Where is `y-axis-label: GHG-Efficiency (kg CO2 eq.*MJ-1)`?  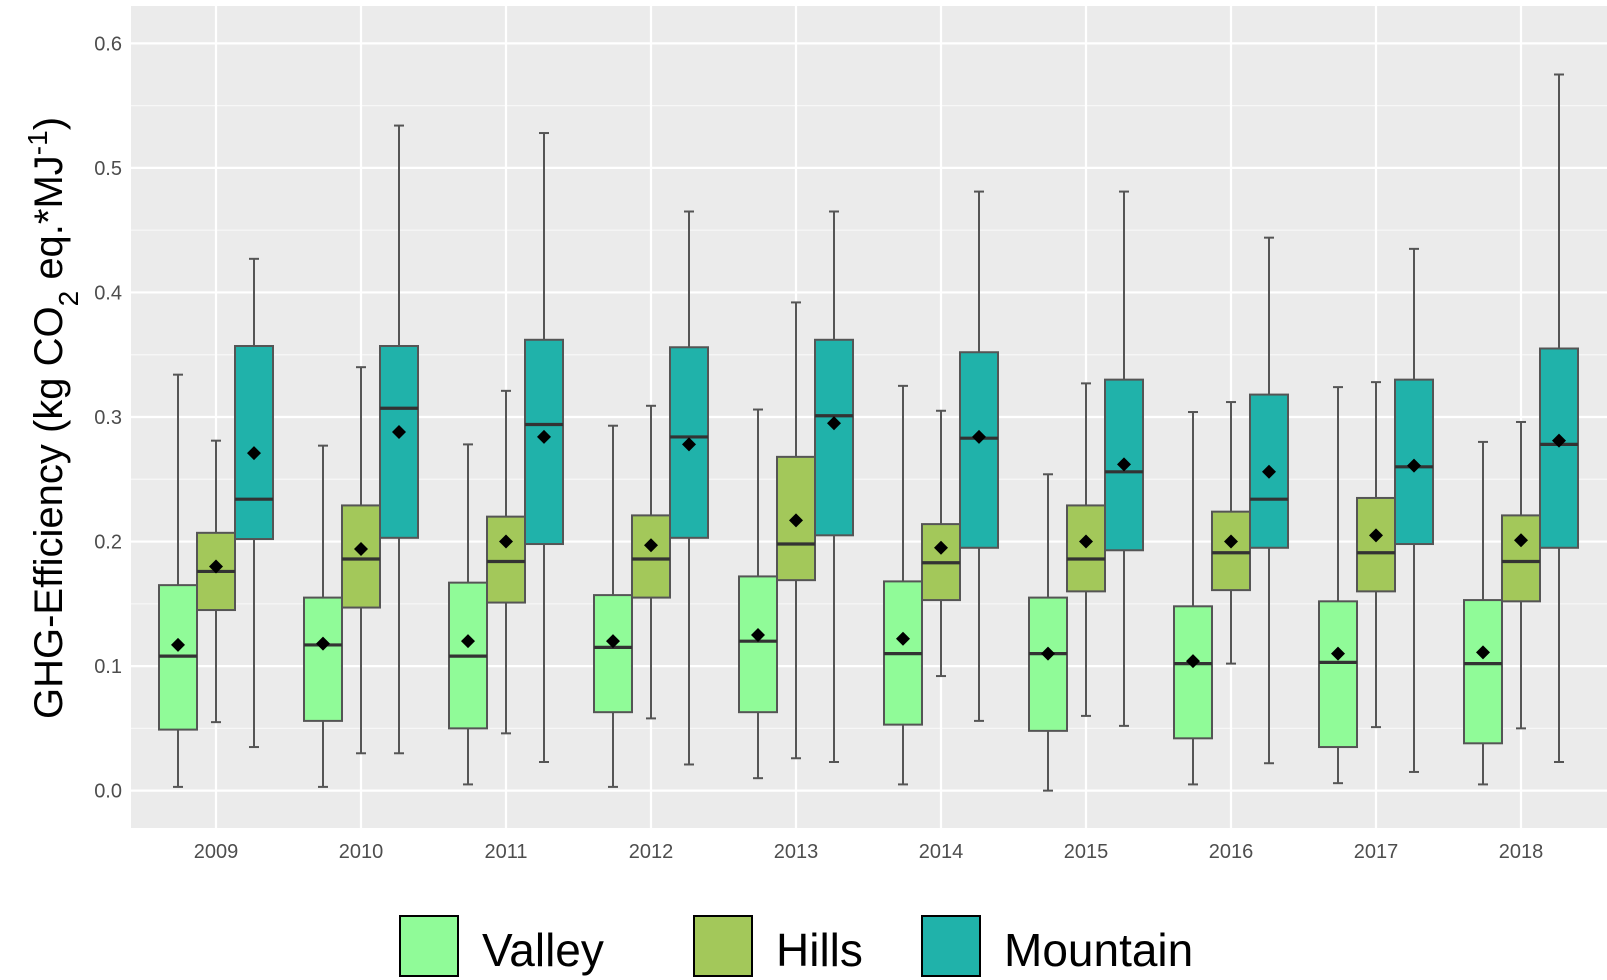
y-axis-label: GHG-Efficiency (kg CO2 eq.*MJ-1) is located at coordinates (53, 418).